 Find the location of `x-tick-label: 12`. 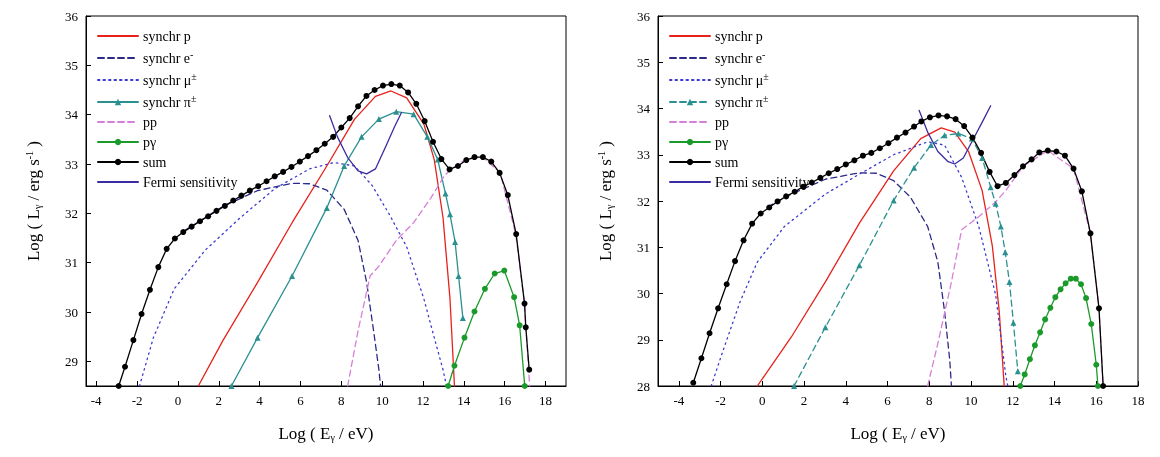

x-tick-label: 12 is located at coordinates (423, 400).